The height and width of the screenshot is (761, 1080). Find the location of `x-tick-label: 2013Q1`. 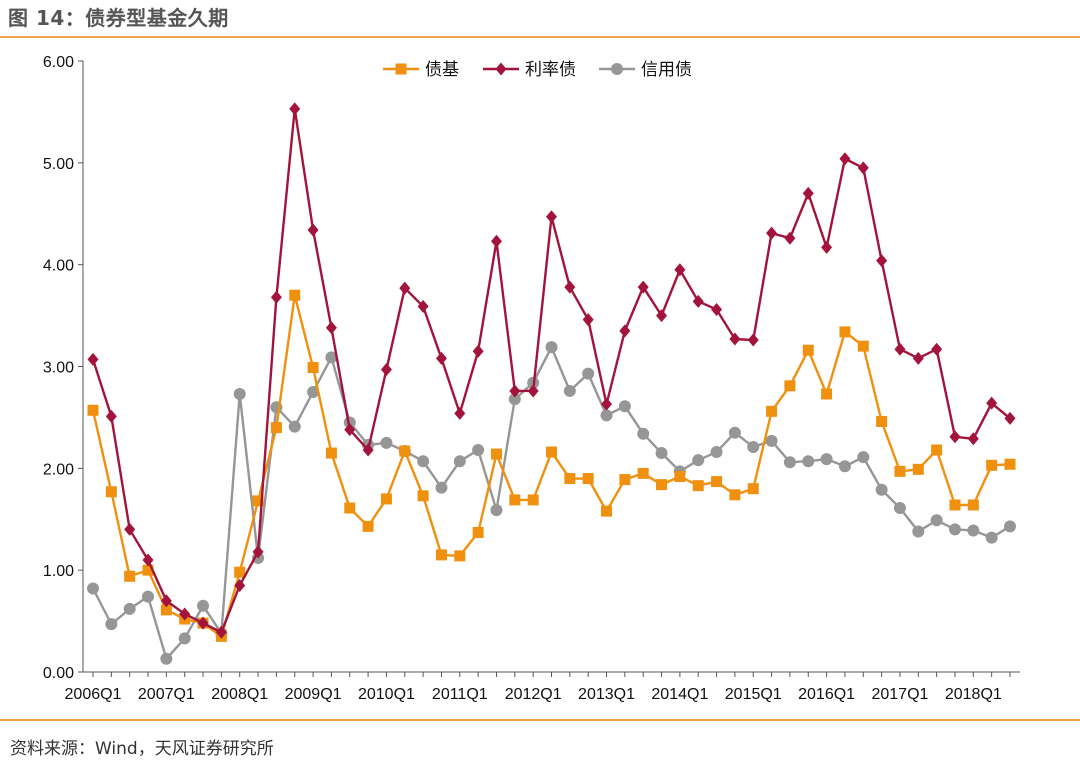

x-tick-label: 2013Q1 is located at coordinates (606, 694).